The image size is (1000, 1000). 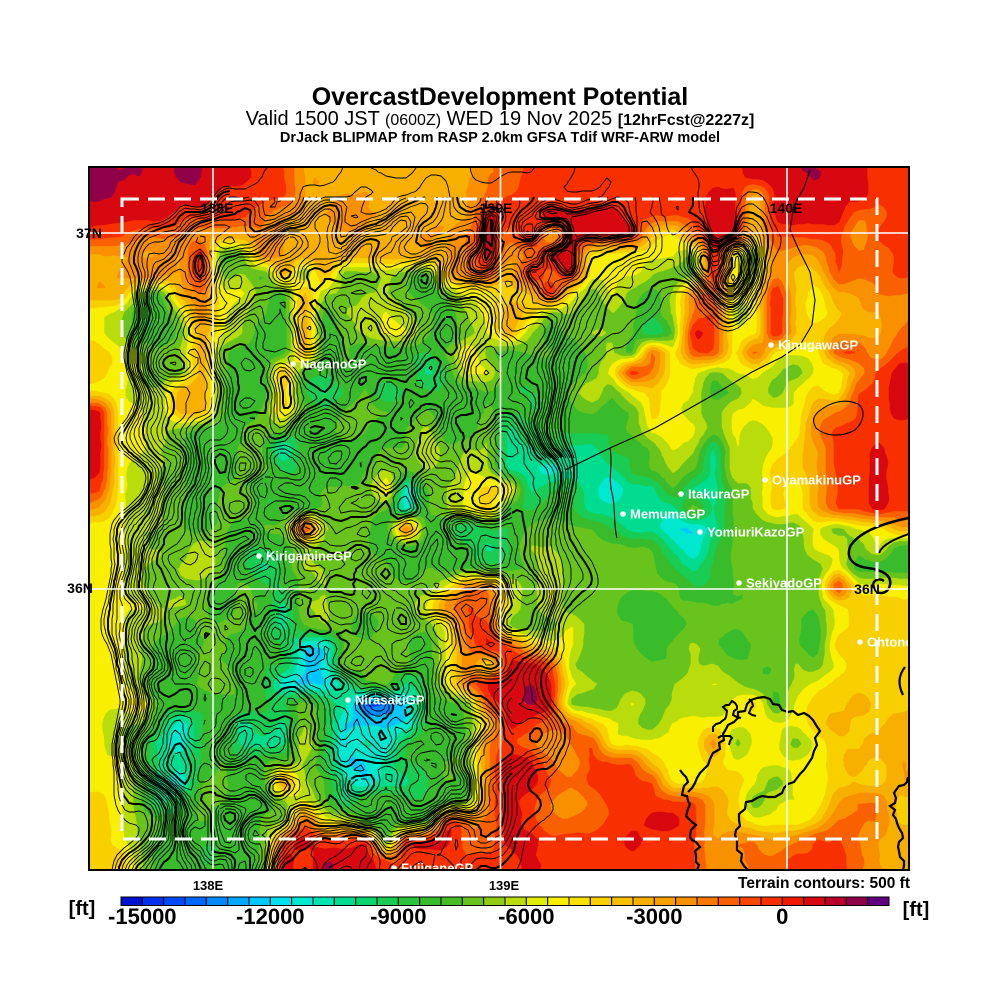 I want to click on svg-text: SekiyadoGP, so click(x=784, y=583).